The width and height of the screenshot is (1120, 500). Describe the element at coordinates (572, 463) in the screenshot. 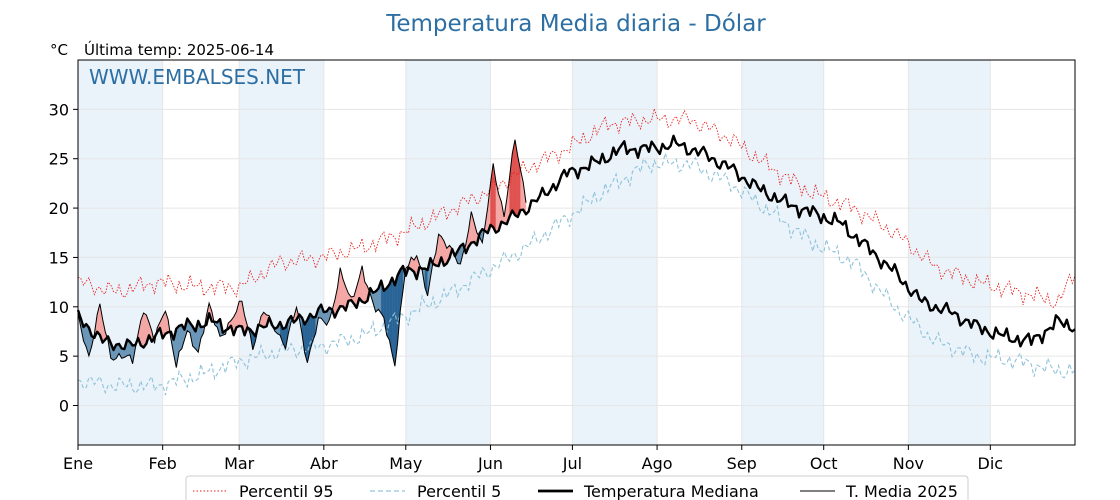

I see `x-tick-label: Jul` at that location.